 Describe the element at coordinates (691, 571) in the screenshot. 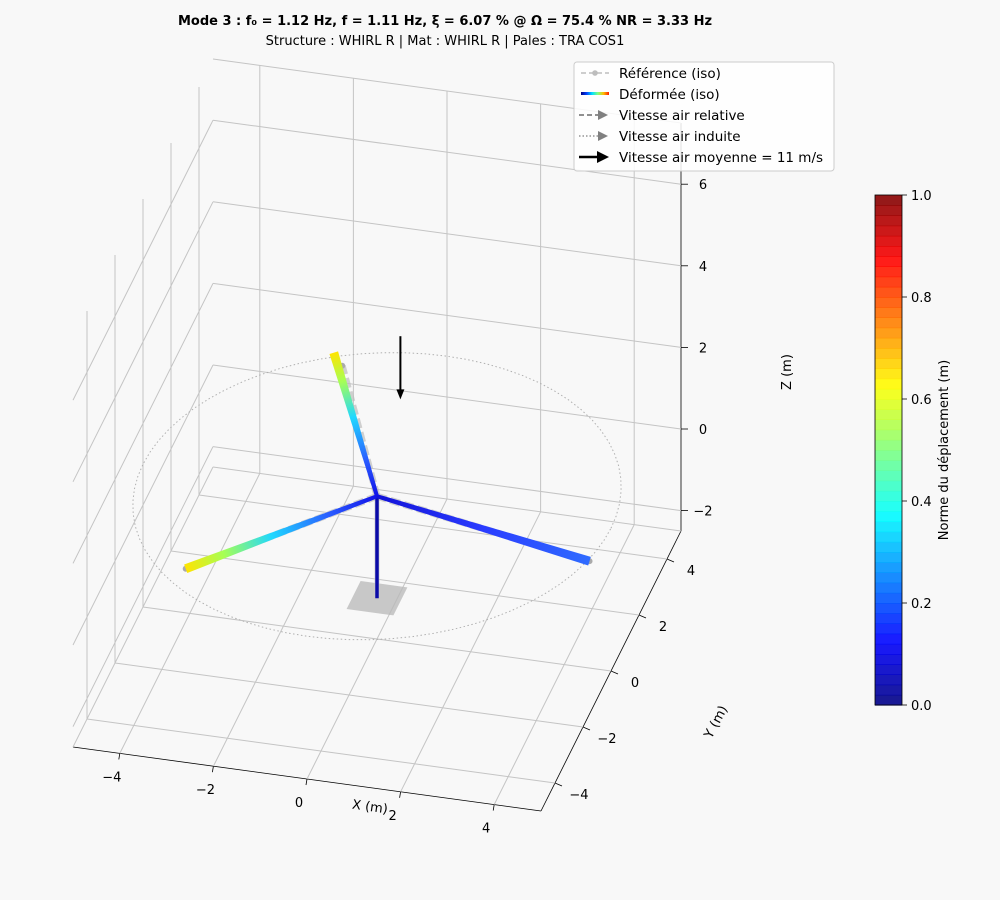

I see `y-tick-label: 4` at that location.